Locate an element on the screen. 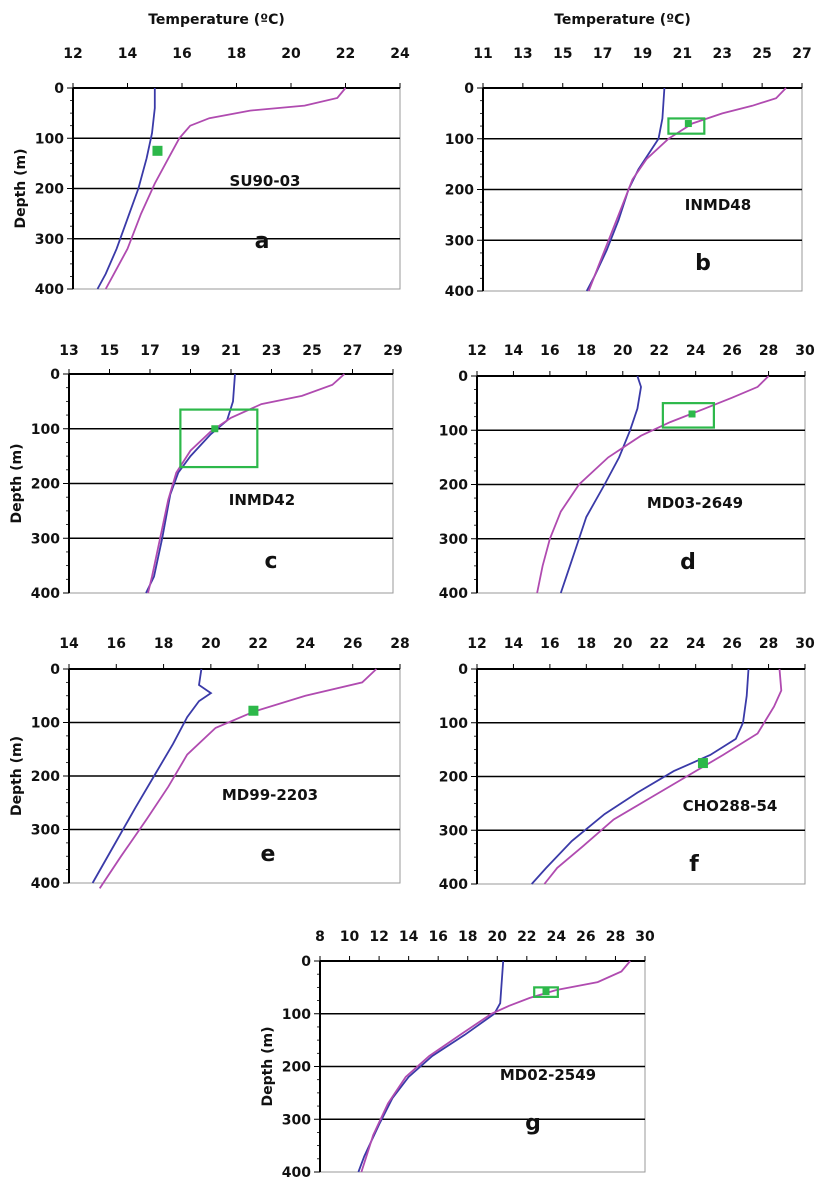  station-label: MD02-2549 is located at coordinates (548, 1075).